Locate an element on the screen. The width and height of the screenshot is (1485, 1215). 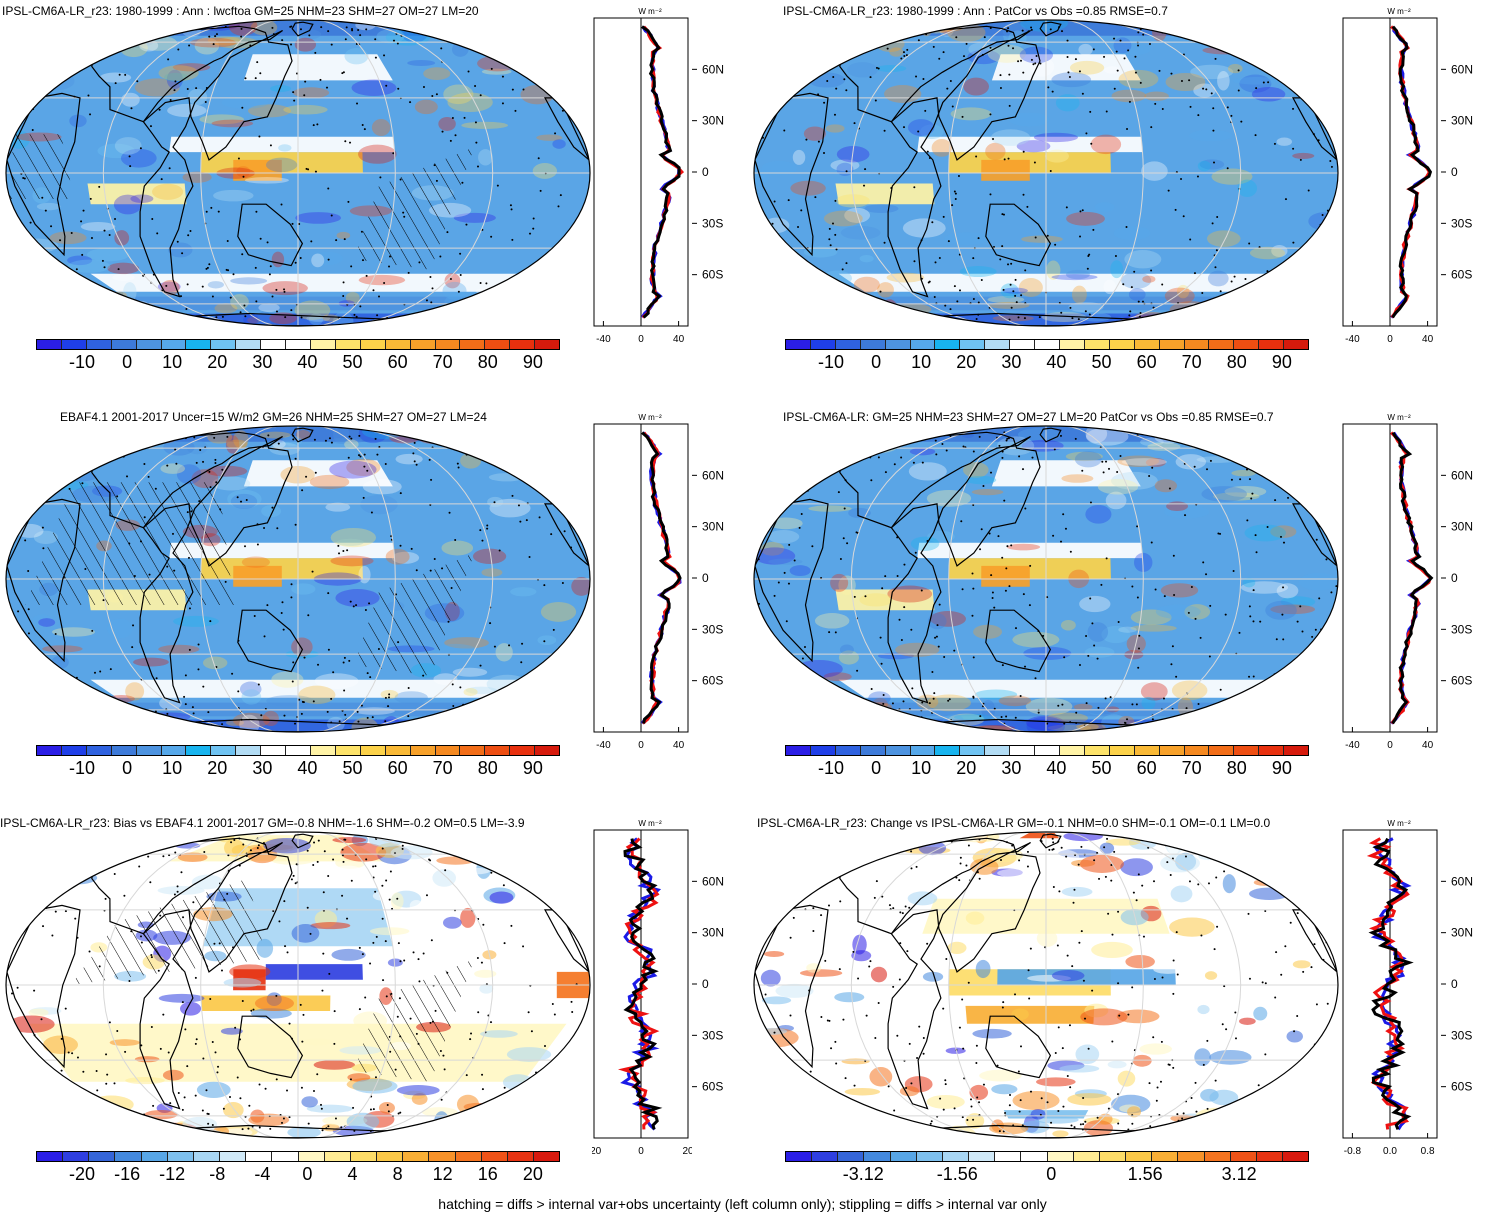
hatching-region is located at coordinates (414, 1020).